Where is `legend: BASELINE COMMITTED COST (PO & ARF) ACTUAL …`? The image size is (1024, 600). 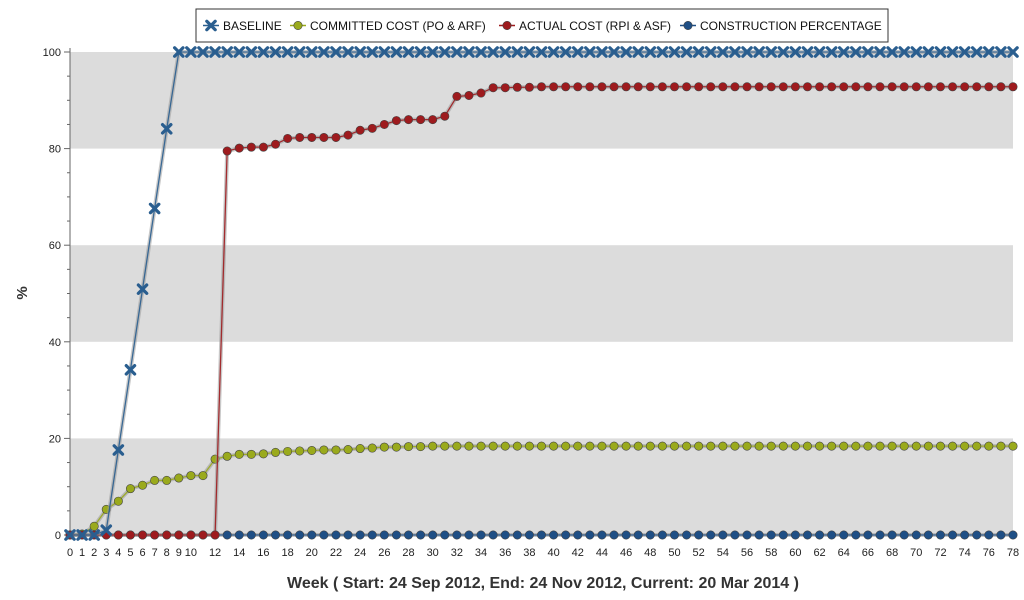 legend: BASELINE COMMITTED COST (PO & ARF) ACTUAL … is located at coordinates (542, 25).